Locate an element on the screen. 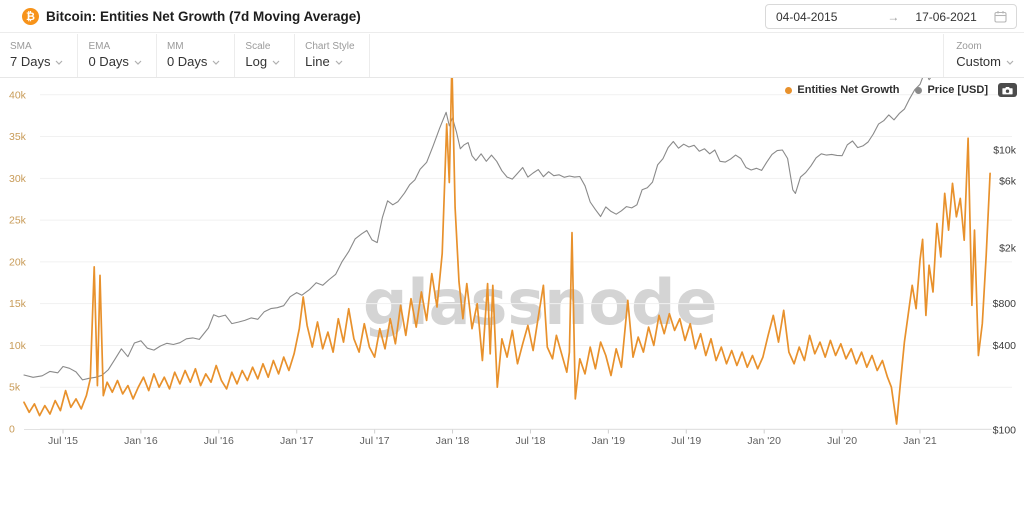 Image resolution: width=1024 pixels, height=530 pixels. mm-value: 0 Days is located at coordinates (187, 61).